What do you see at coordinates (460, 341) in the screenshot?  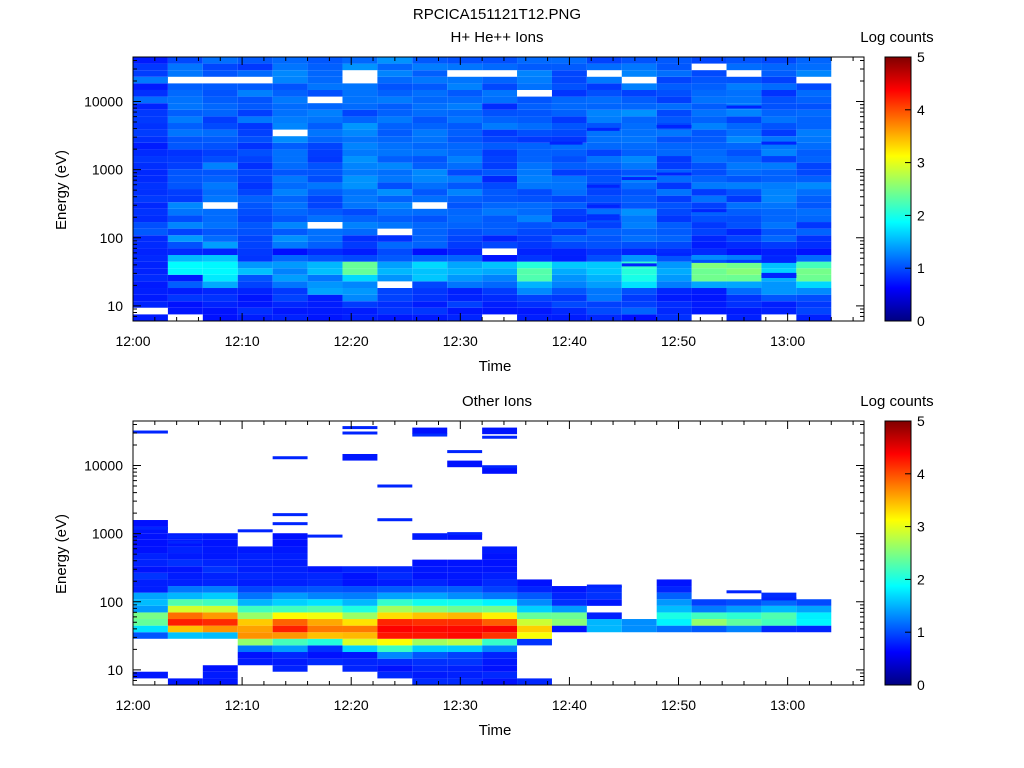 I see `x-tick-label: 12:30` at bounding box center [460, 341].